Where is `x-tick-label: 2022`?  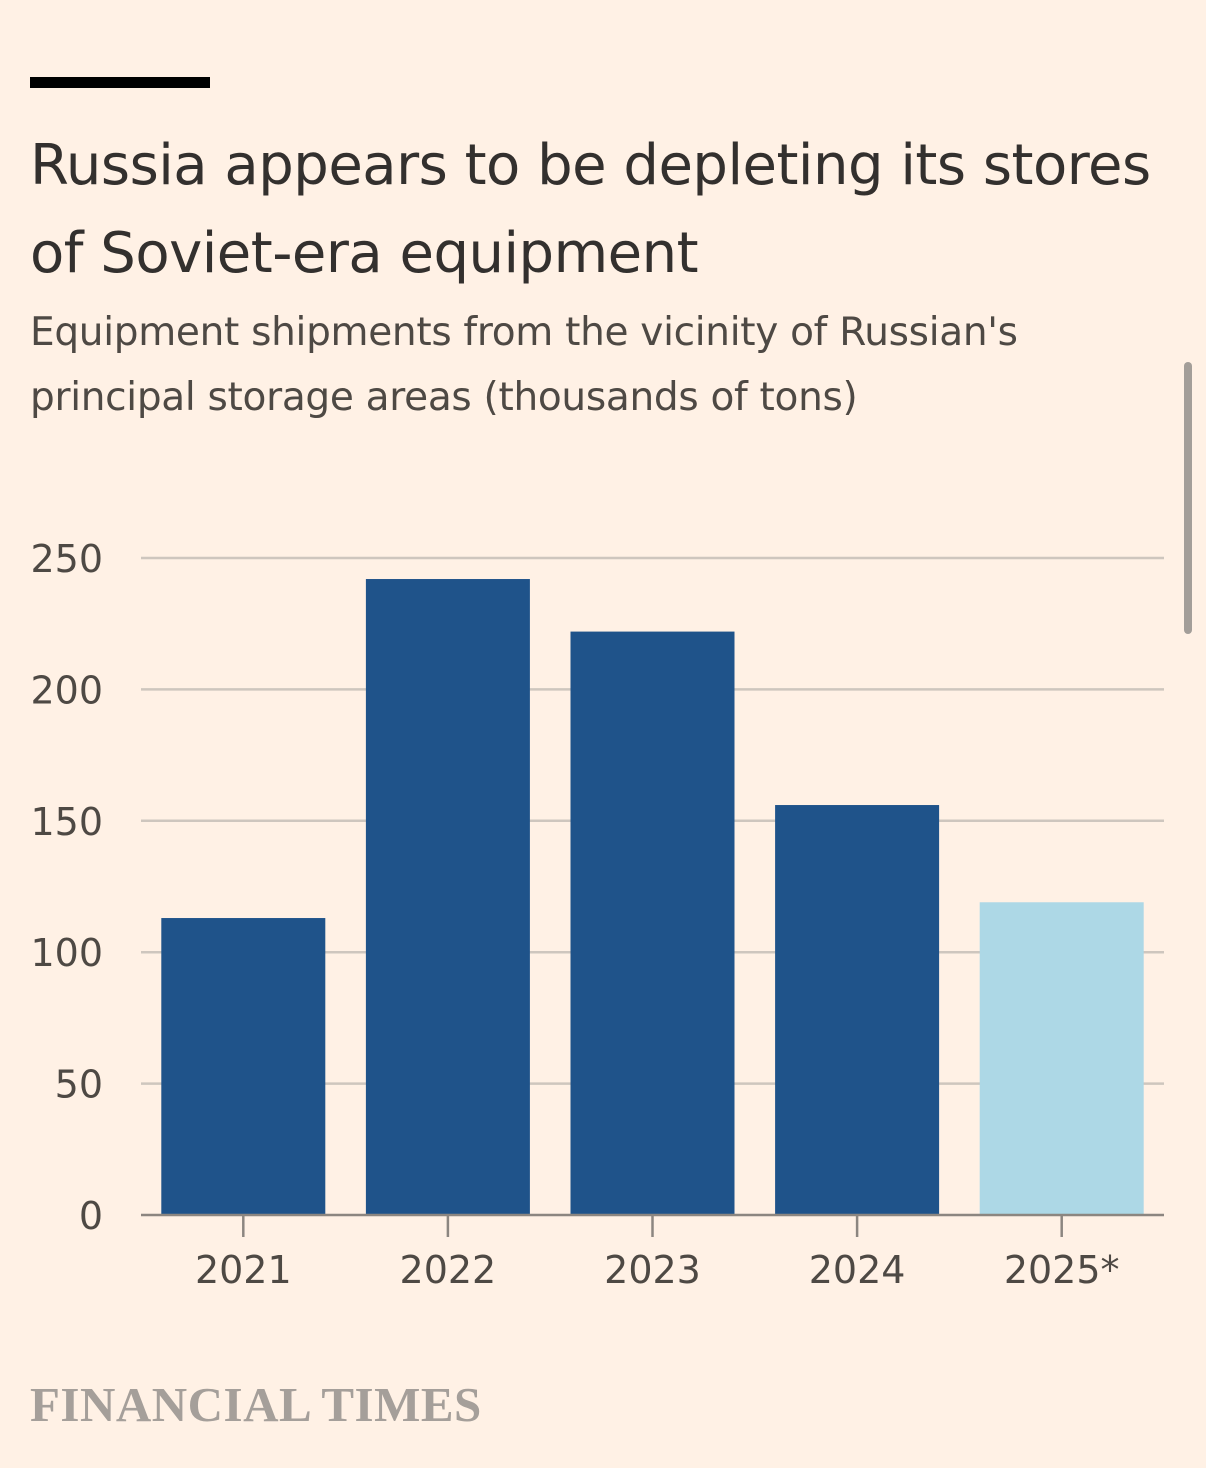 x-tick-label: 2022 is located at coordinates (448, 1270).